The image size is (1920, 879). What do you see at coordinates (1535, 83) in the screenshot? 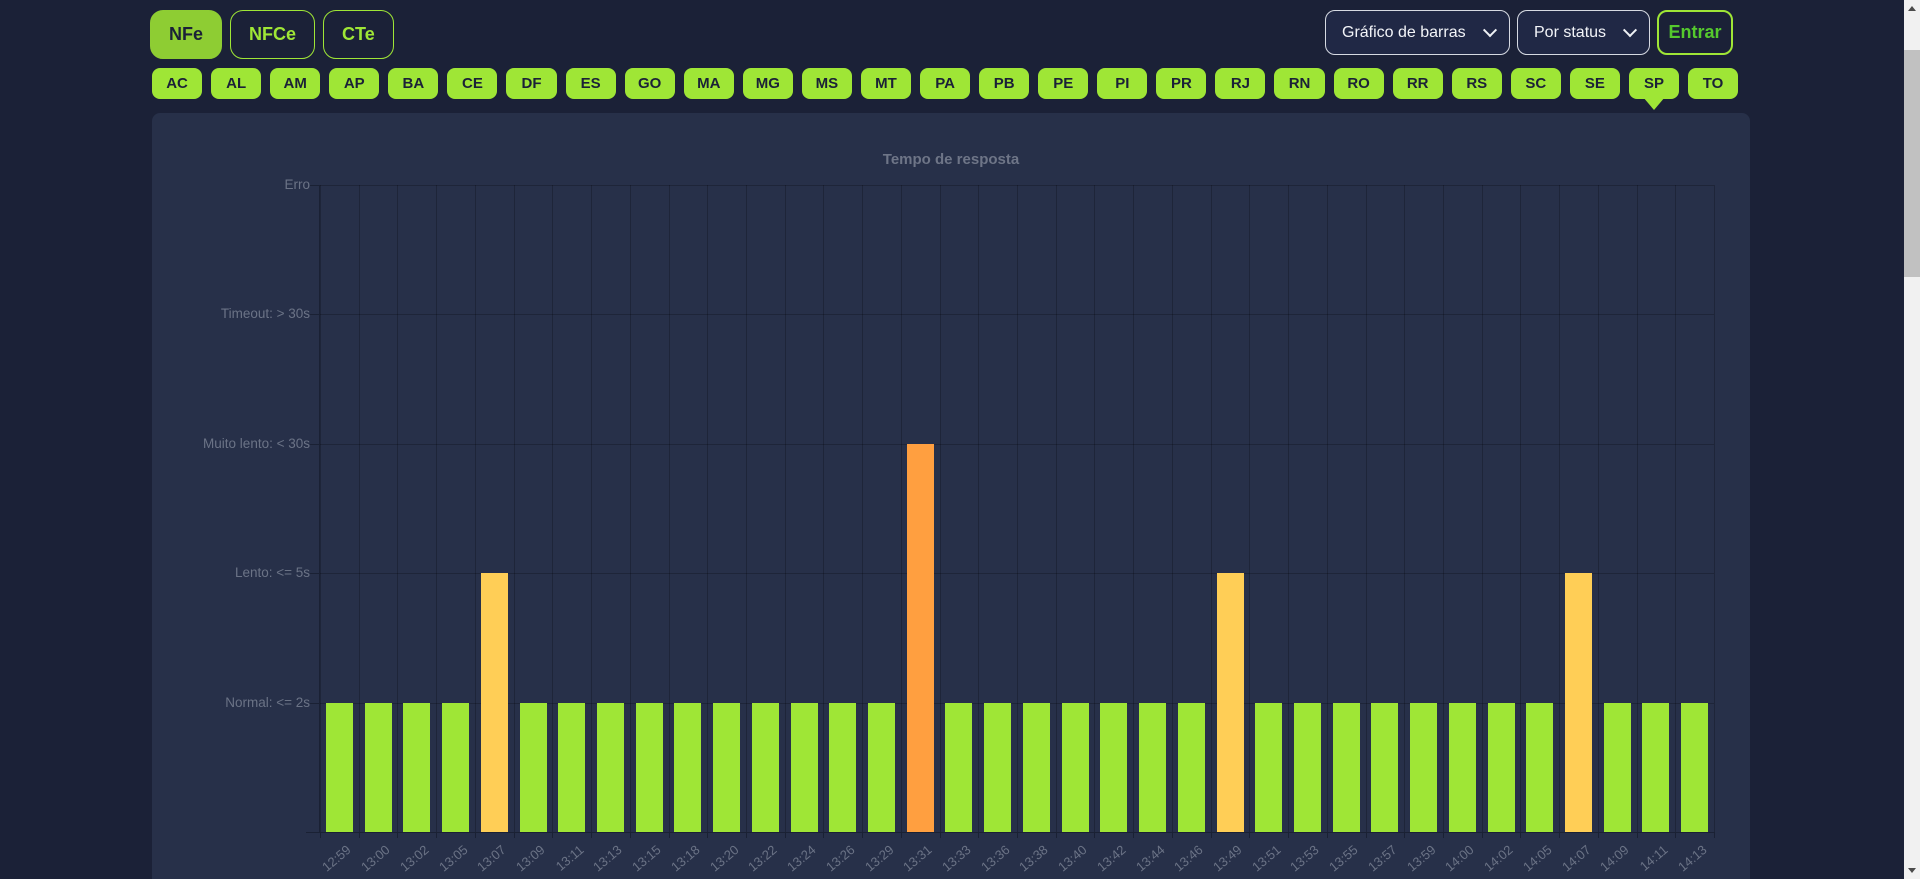
I see `state-button-sc: SC` at bounding box center [1535, 83].